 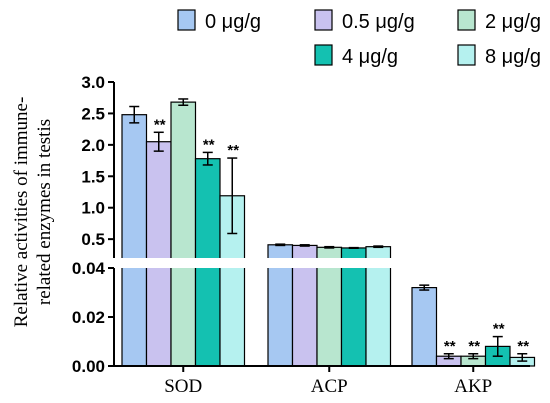 What do you see at coordinates (315, 263) in the screenshot?
I see `axis-break-gap` at bounding box center [315, 263].